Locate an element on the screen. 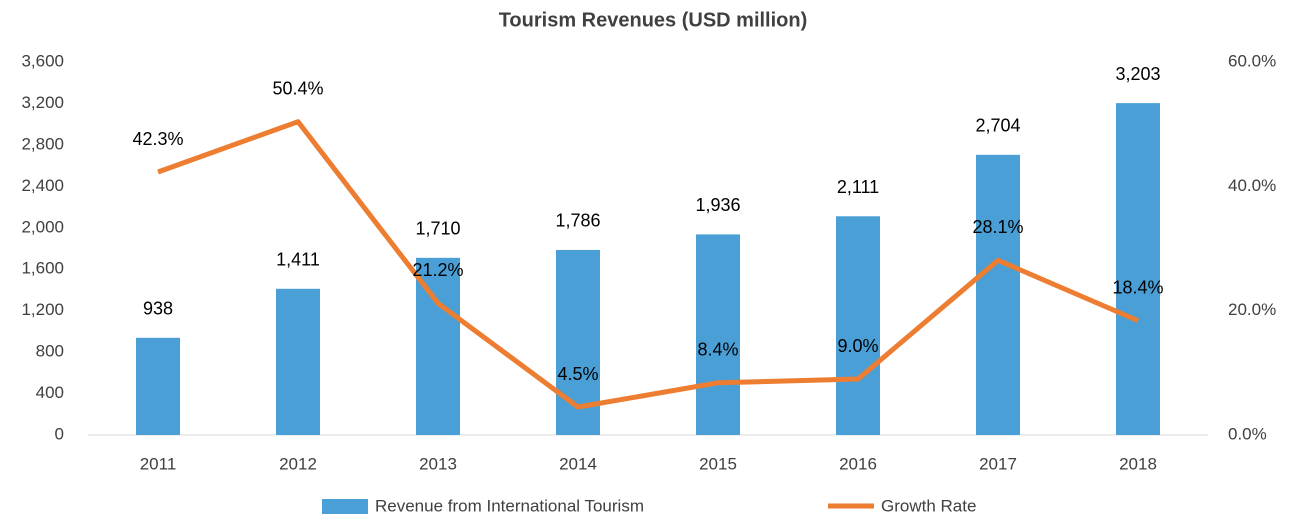 Image resolution: width=1306 pixels, height=521 pixels. y-tick-label: 3,200 is located at coordinates (42, 102).